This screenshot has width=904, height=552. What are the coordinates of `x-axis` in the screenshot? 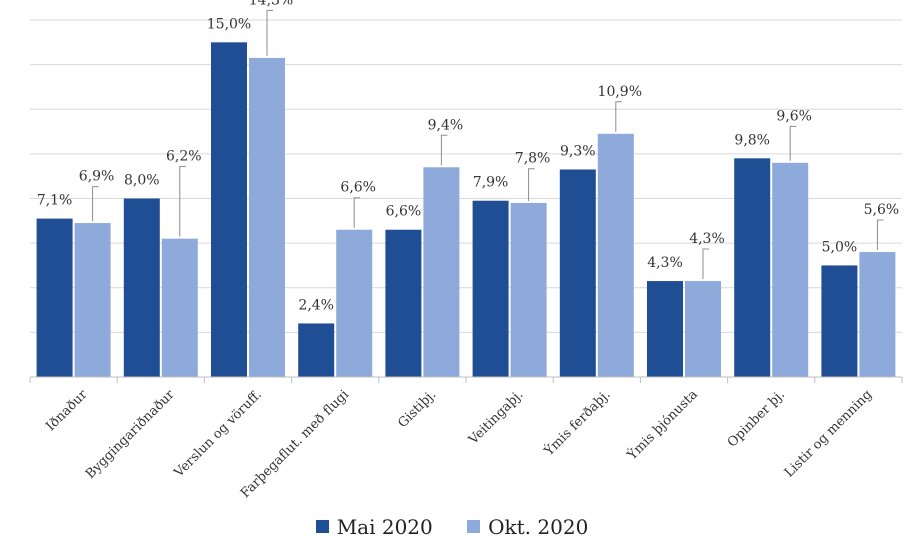 It's located at (466, 379).